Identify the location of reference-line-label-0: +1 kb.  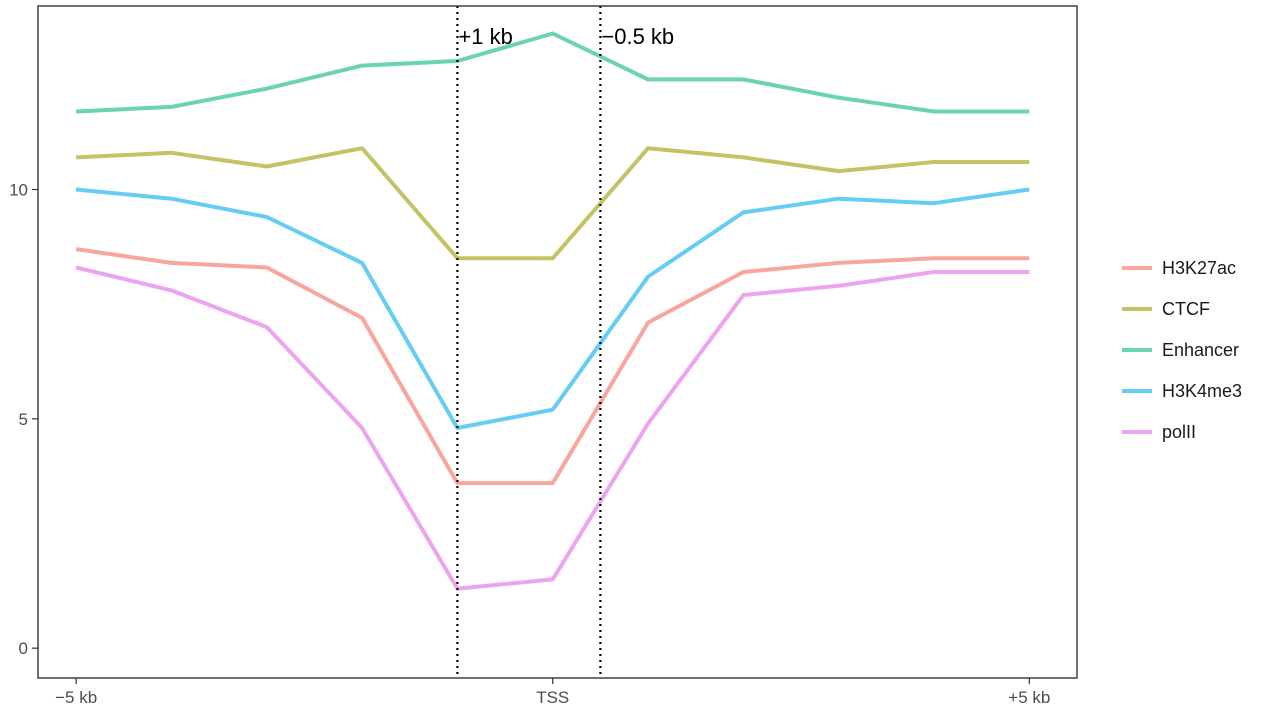
(485, 36).